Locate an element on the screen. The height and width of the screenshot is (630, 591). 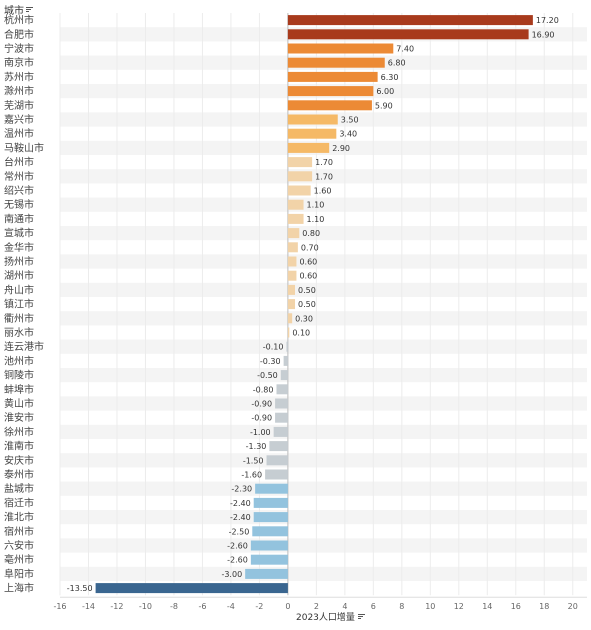
x-axis-title: 2023人口增量 is located at coordinates (325, 618).